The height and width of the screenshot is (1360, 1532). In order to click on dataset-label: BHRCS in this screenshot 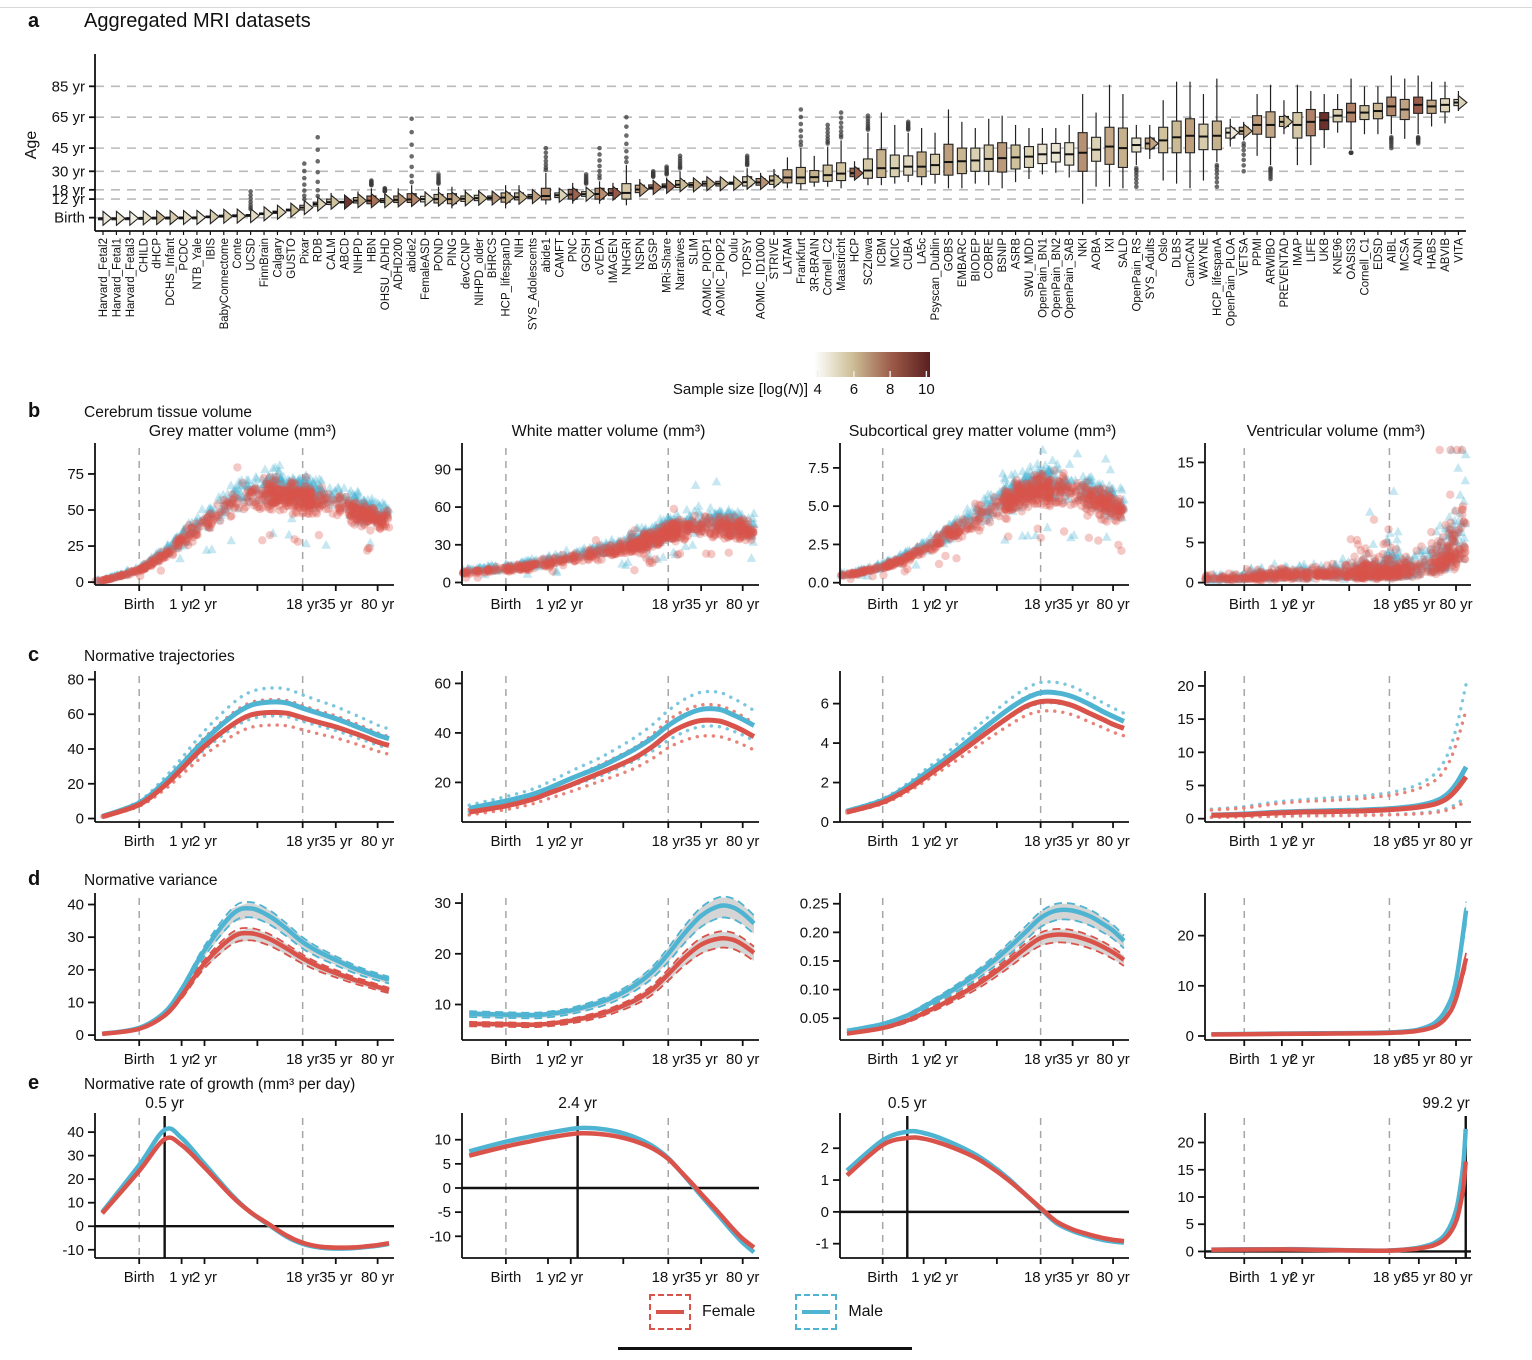, I will do `click(493, 258)`.